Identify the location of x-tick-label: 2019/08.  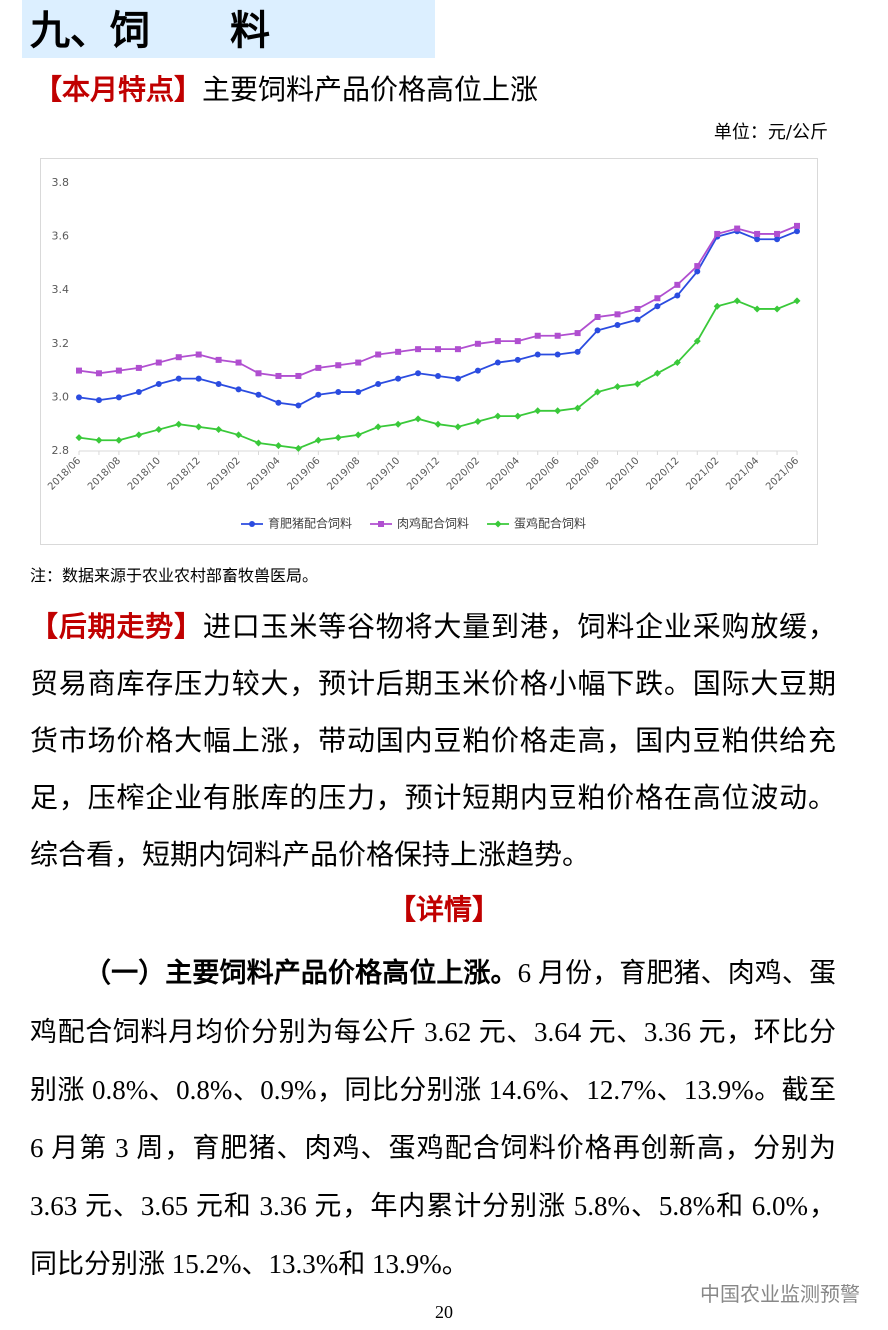
(343, 473).